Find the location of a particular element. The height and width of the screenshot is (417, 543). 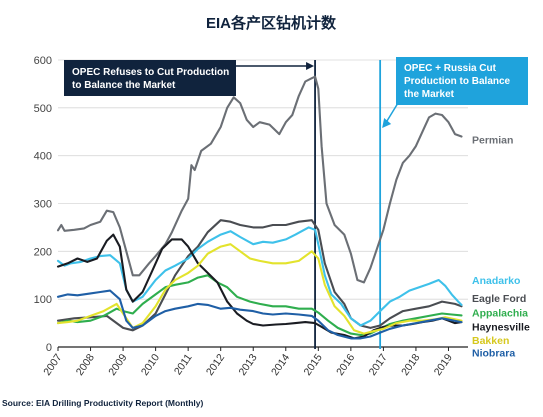

x-tick-label: 2008 is located at coordinates (85, 365).